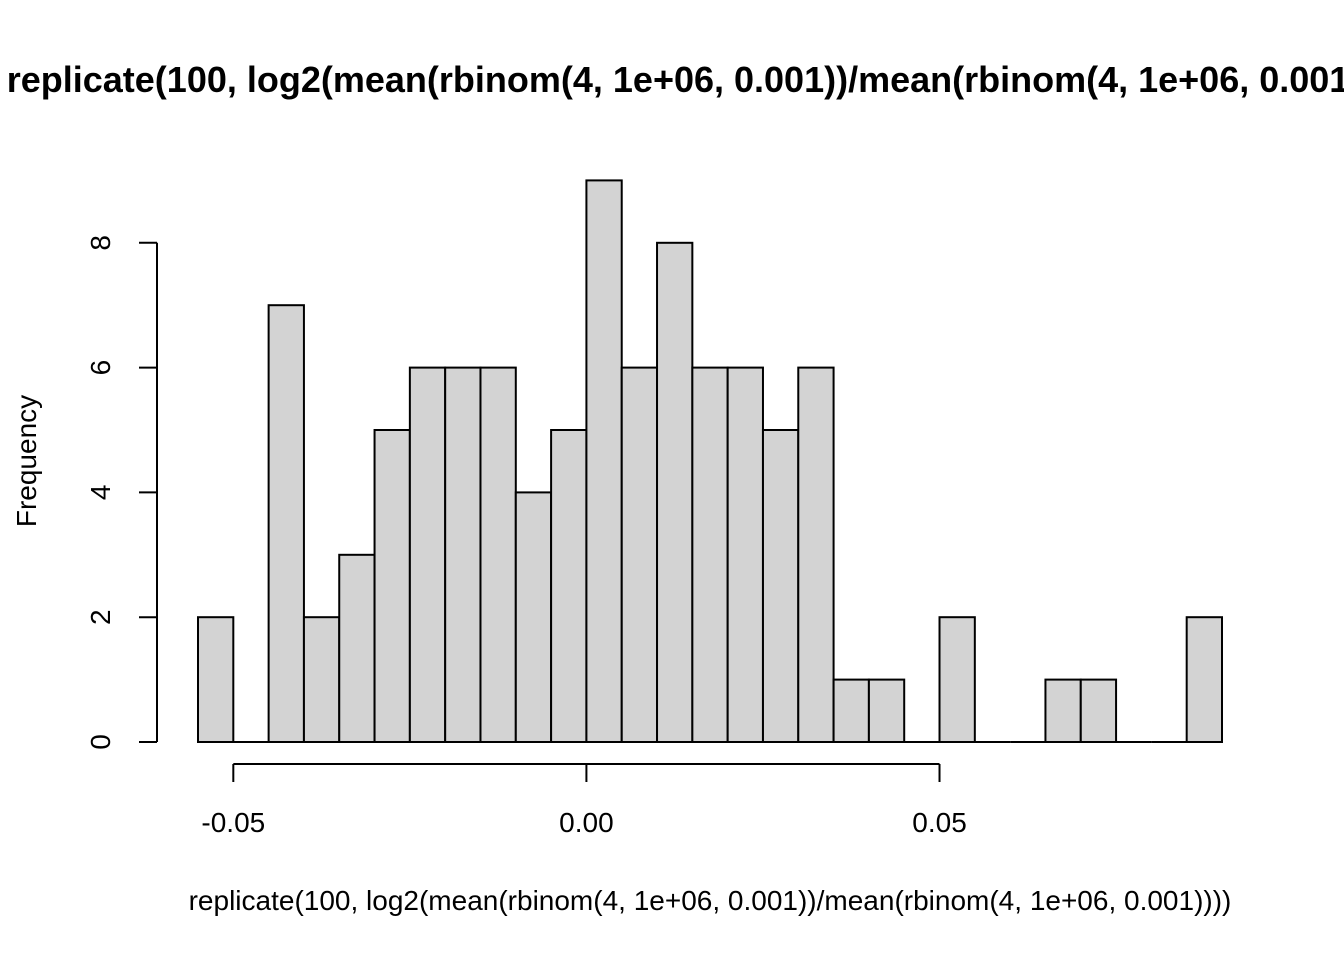  Describe the element at coordinates (584, 800) in the screenshot. I see `x-axis: -0.05 0.00 0.05` at that location.